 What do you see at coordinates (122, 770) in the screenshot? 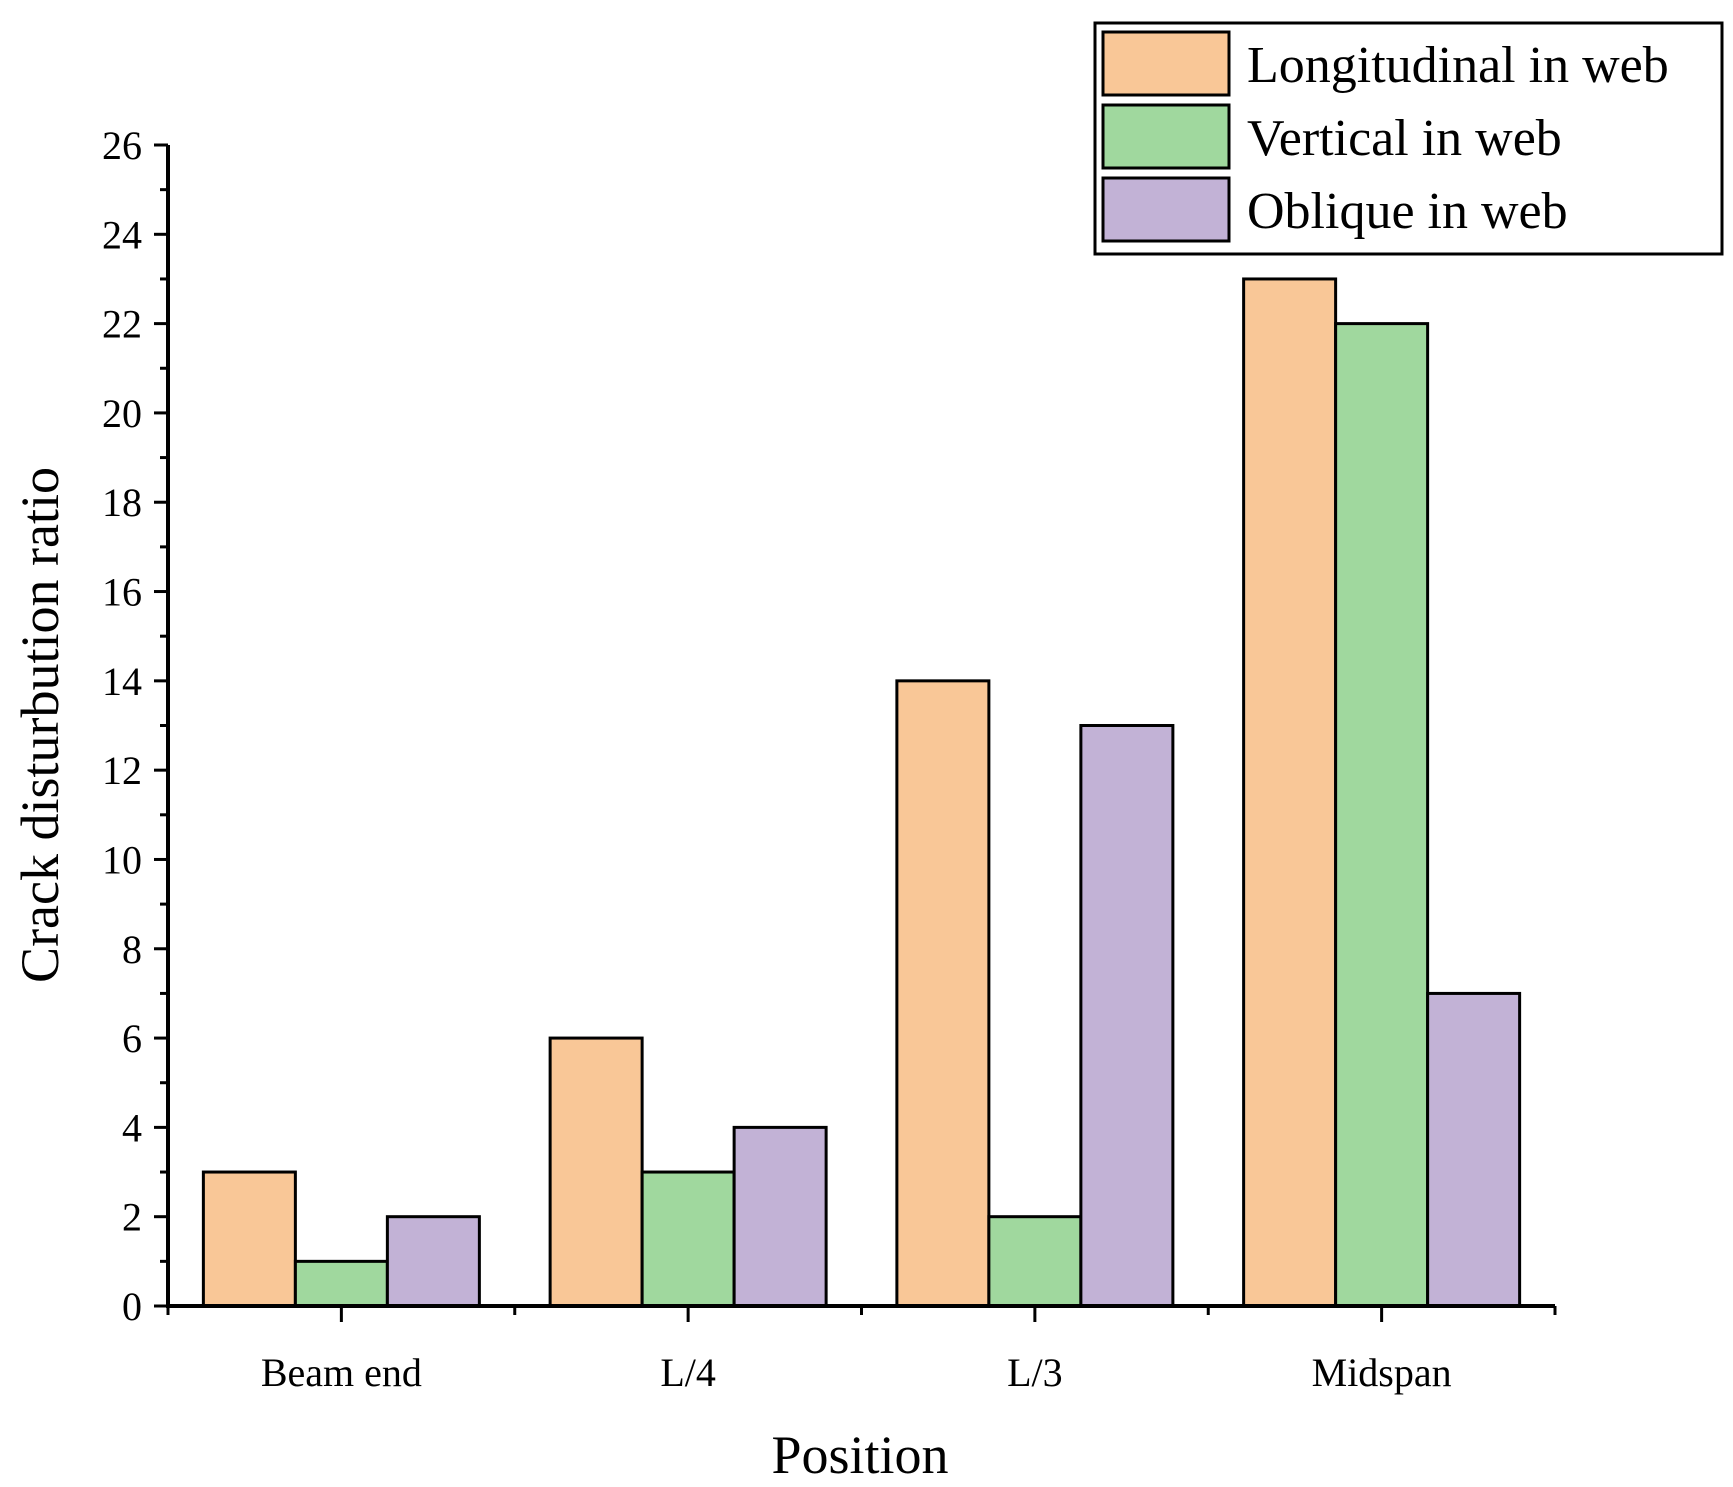
I see `y-tick-label: 12` at bounding box center [122, 770].